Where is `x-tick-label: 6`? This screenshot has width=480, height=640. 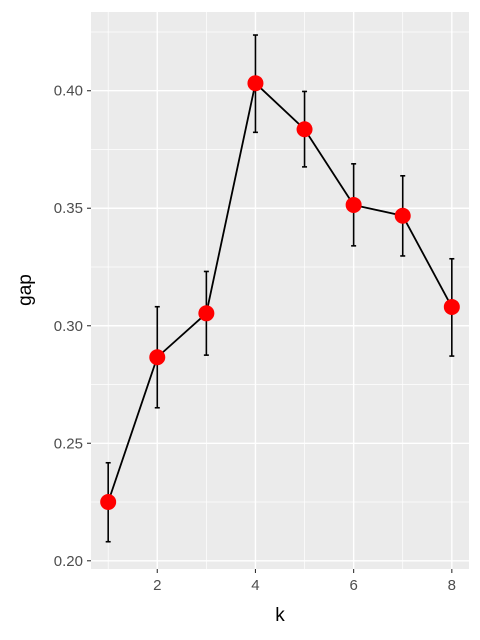
x-tick-label: 6 is located at coordinates (353, 585).